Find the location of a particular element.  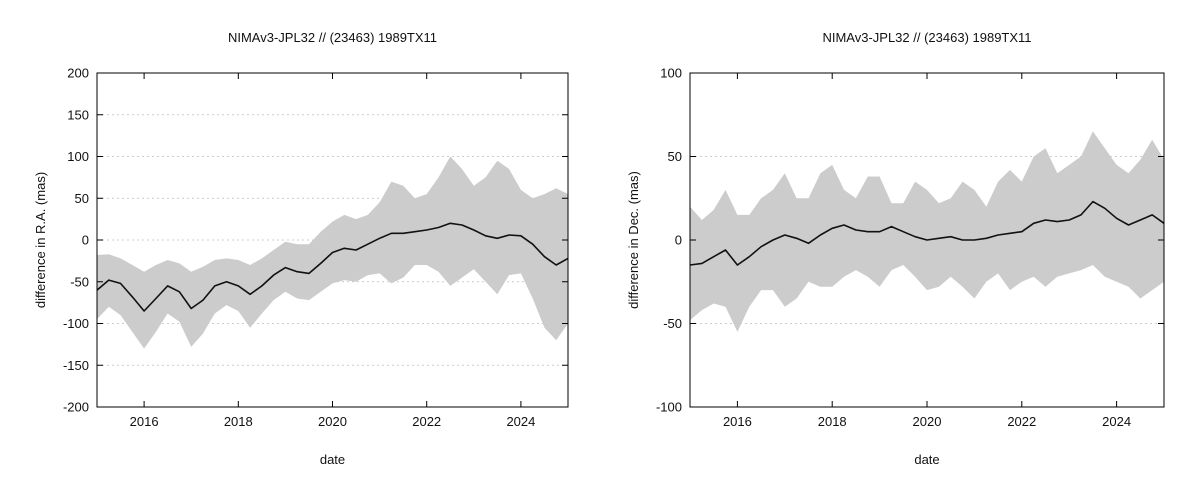

ra-difference-line is located at coordinates (332, 267).